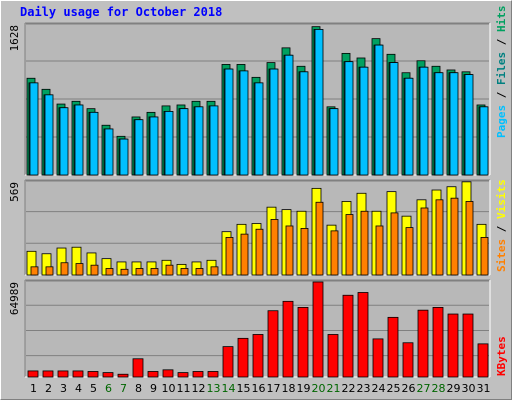  What do you see at coordinates (78, 388) in the screenshot?
I see `x-tick-label: 4` at bounding box center [78, 388].